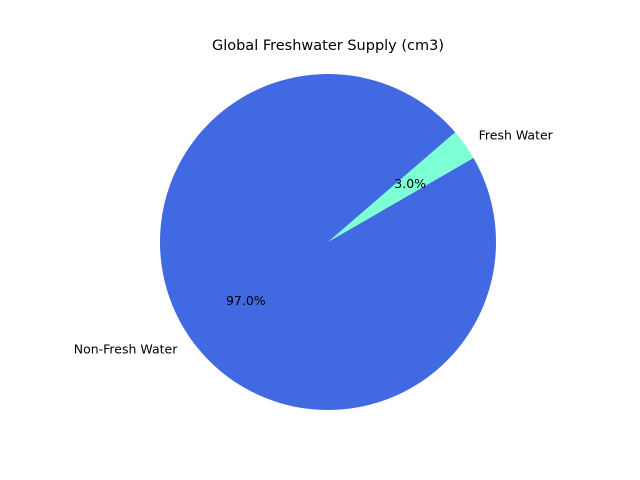 Image resolution: width=640 pixels, height=480 pixels. I want to click on slice-label: Fresh Water, so click(516, 134).